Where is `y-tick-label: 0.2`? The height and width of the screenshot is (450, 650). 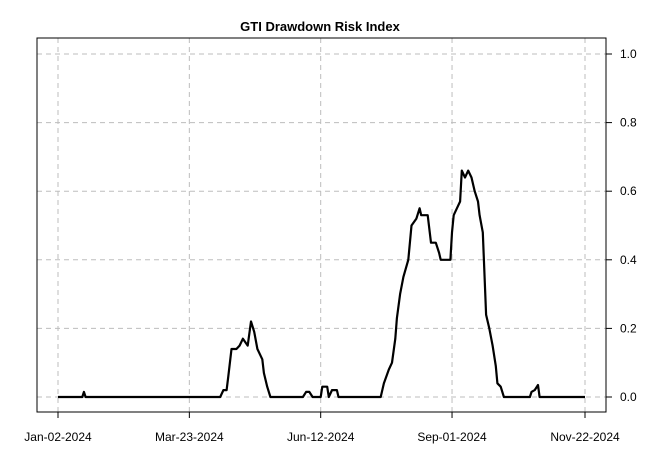 y-tick-label: 0.2 is located at coordinates (628, 328).